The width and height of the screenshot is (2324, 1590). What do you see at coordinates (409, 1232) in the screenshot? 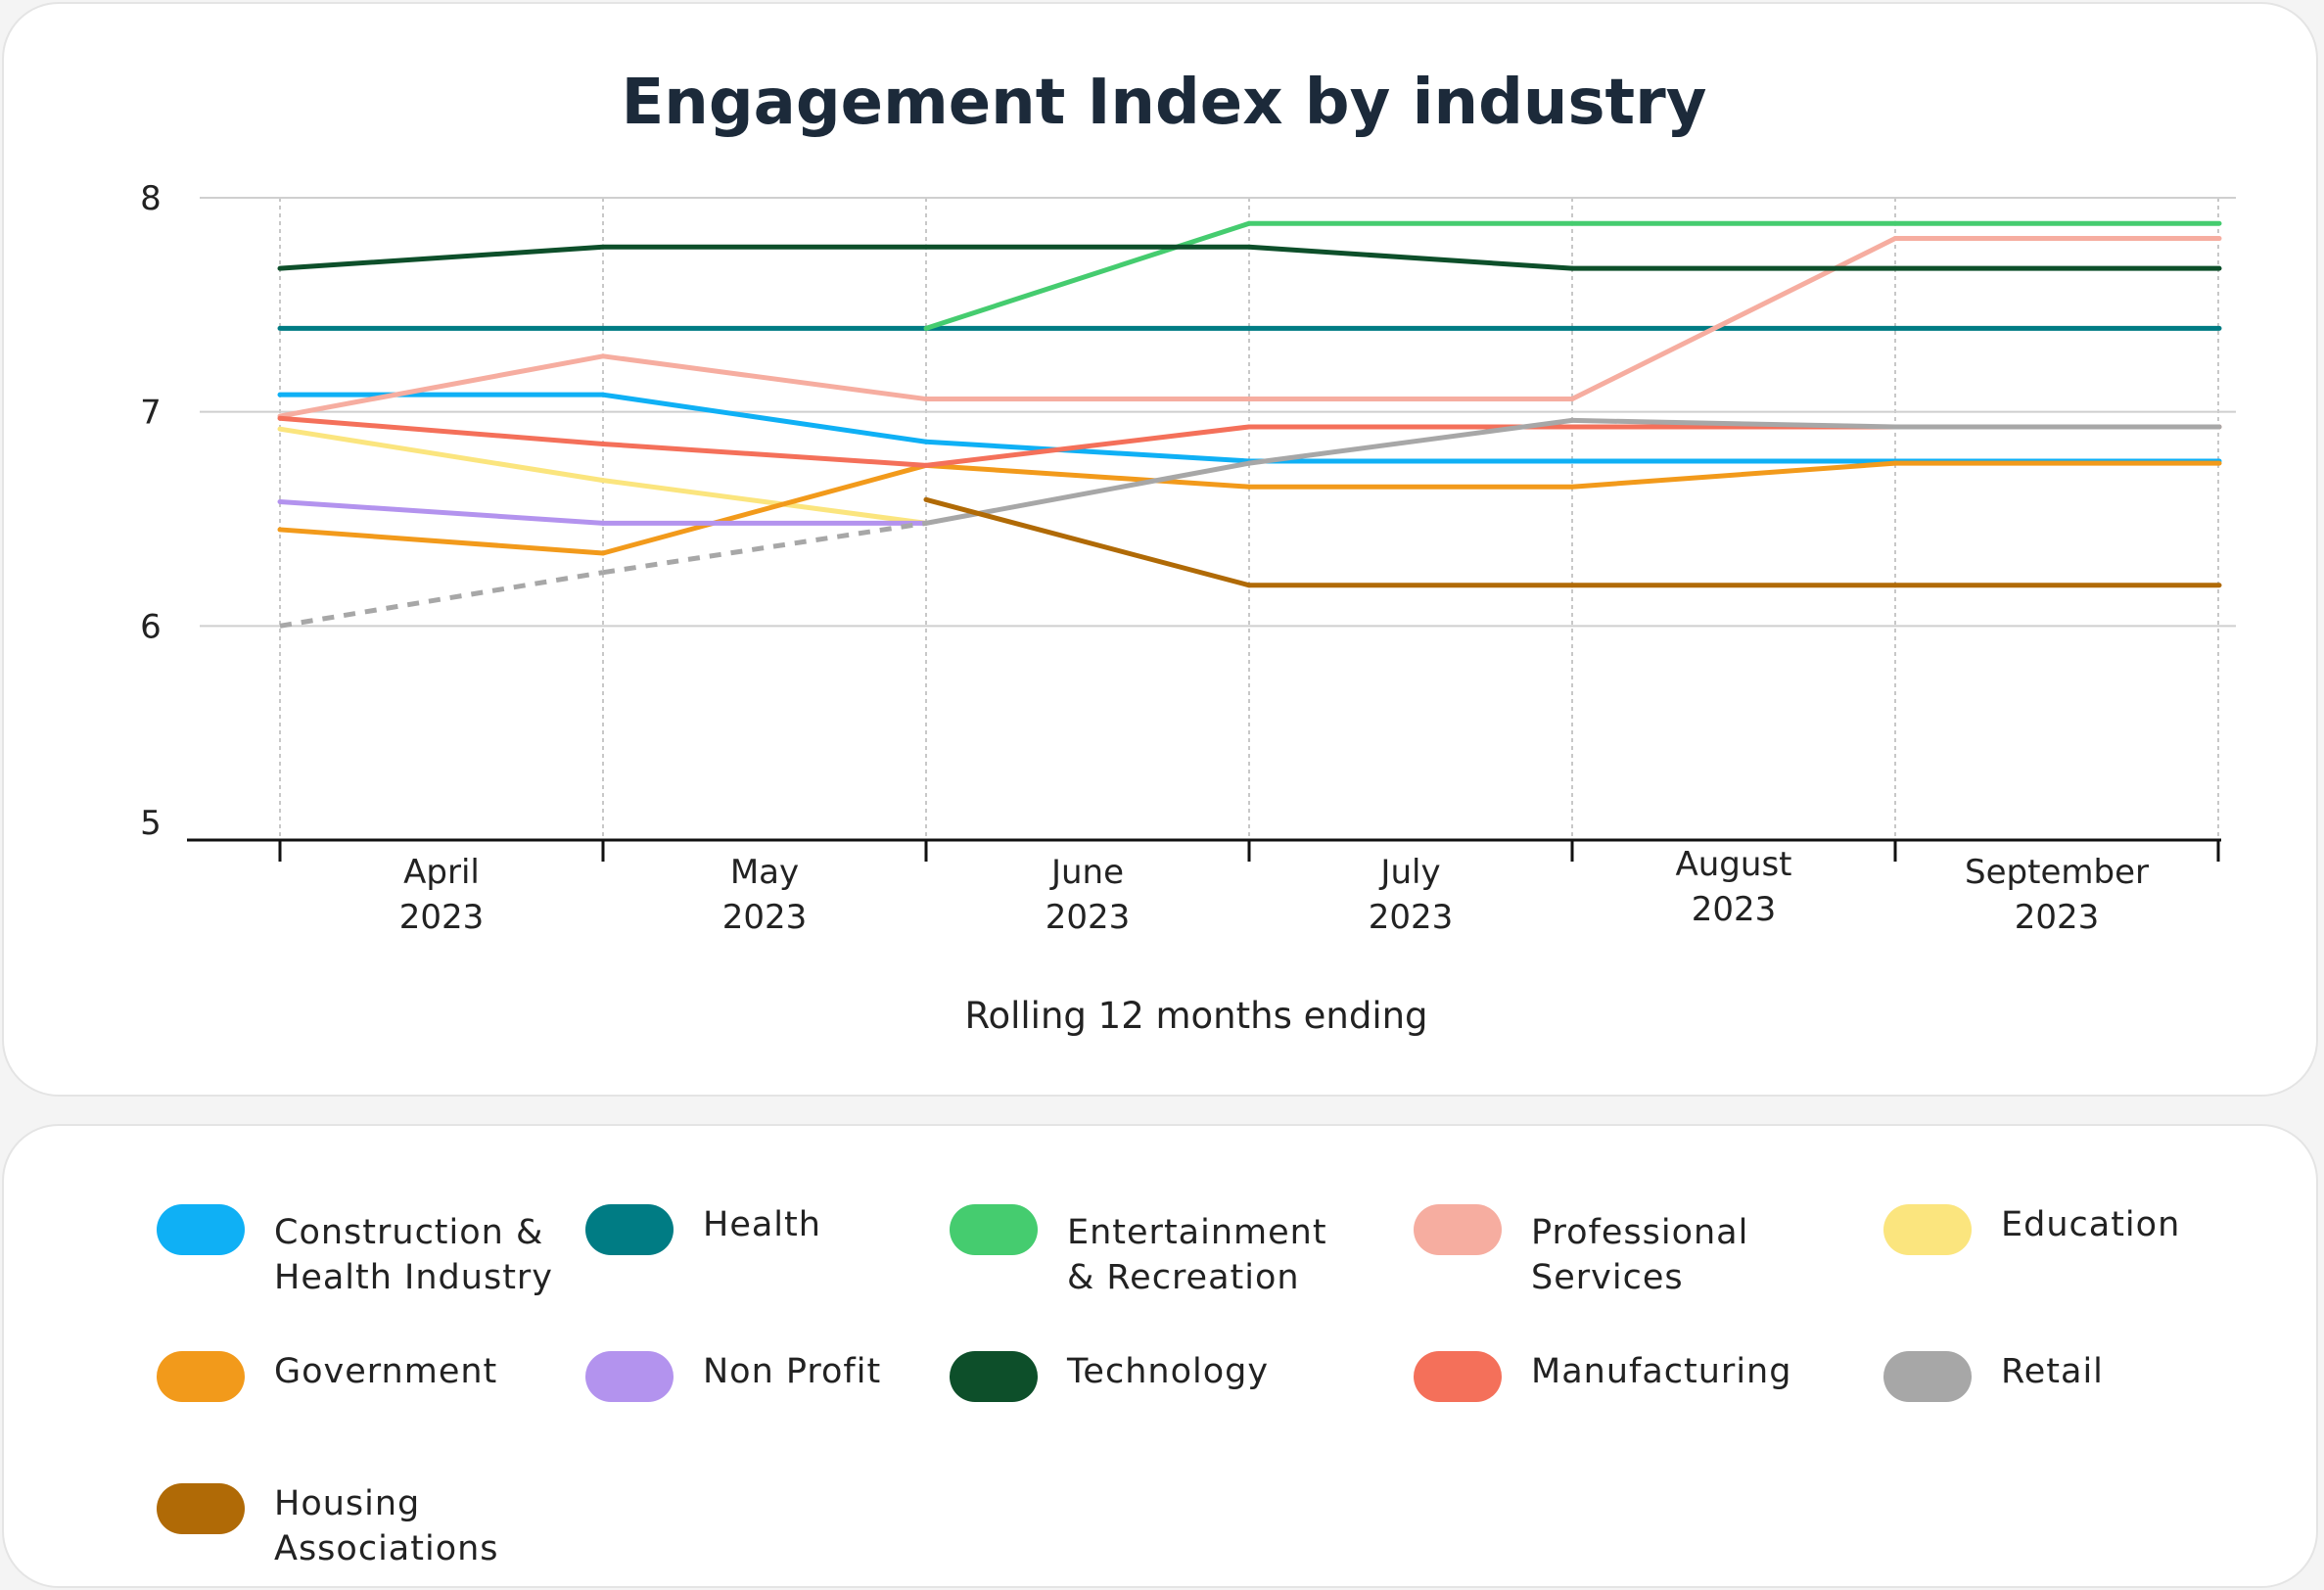
I see `legend-label-line: Construction &` at bounding box center [409, 1232].